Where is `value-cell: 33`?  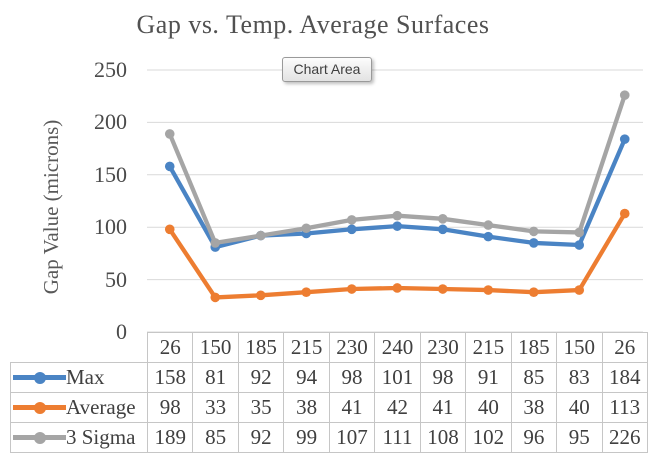
value-cell: 33 is located at coordinates (215, 407).